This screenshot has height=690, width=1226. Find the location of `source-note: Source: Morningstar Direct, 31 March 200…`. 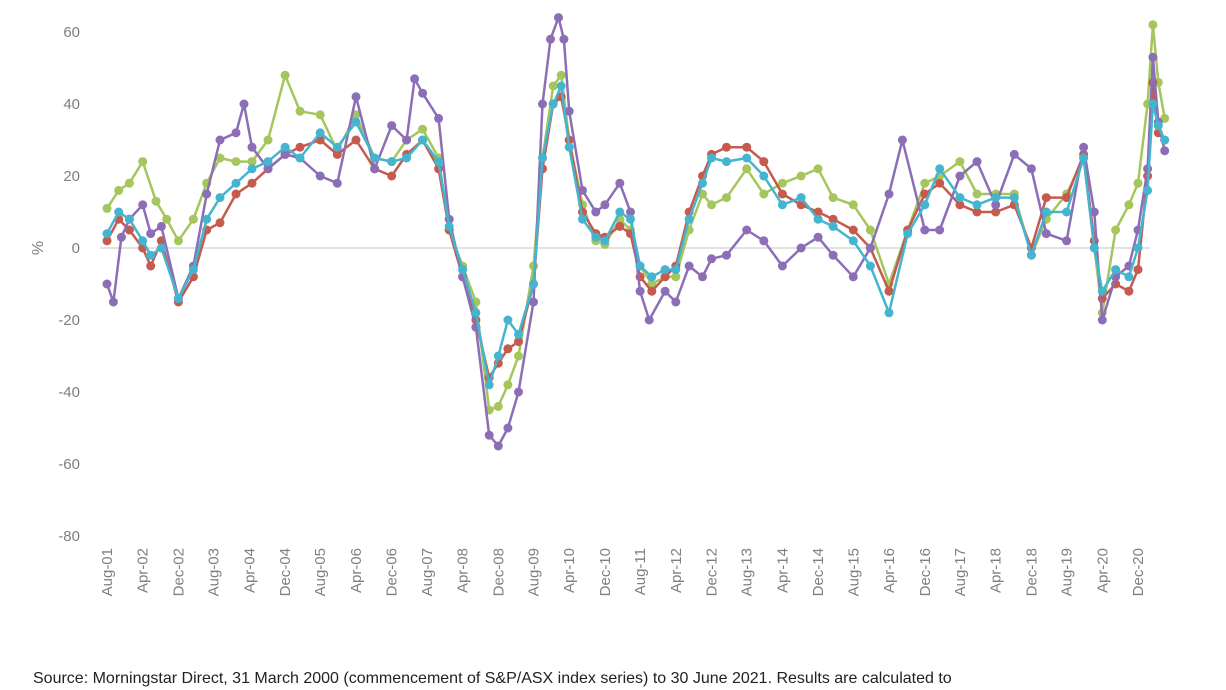

source-note: Source: Morningstar Direct, 31 March 200… is located at coordinates (492, 678).